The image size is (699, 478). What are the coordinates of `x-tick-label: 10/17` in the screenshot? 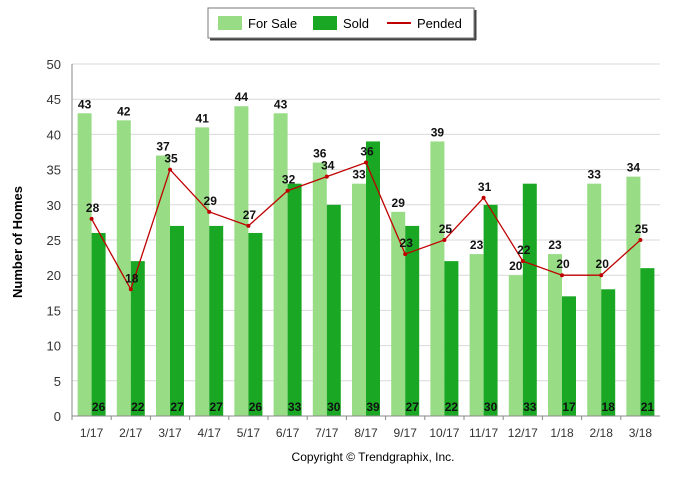 It's located at (444, 433).